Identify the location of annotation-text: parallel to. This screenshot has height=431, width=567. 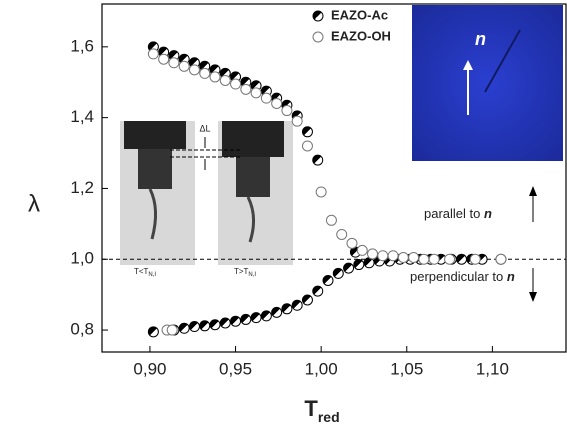
(452, 213).